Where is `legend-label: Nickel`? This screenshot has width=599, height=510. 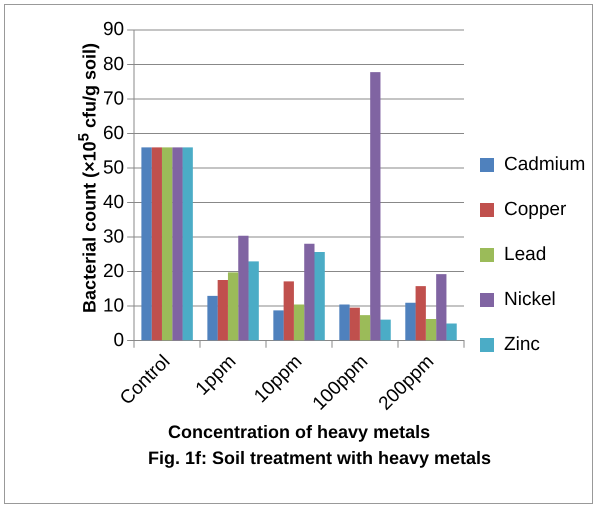
legend-label: Nickel is located at coordinates (530, 299).